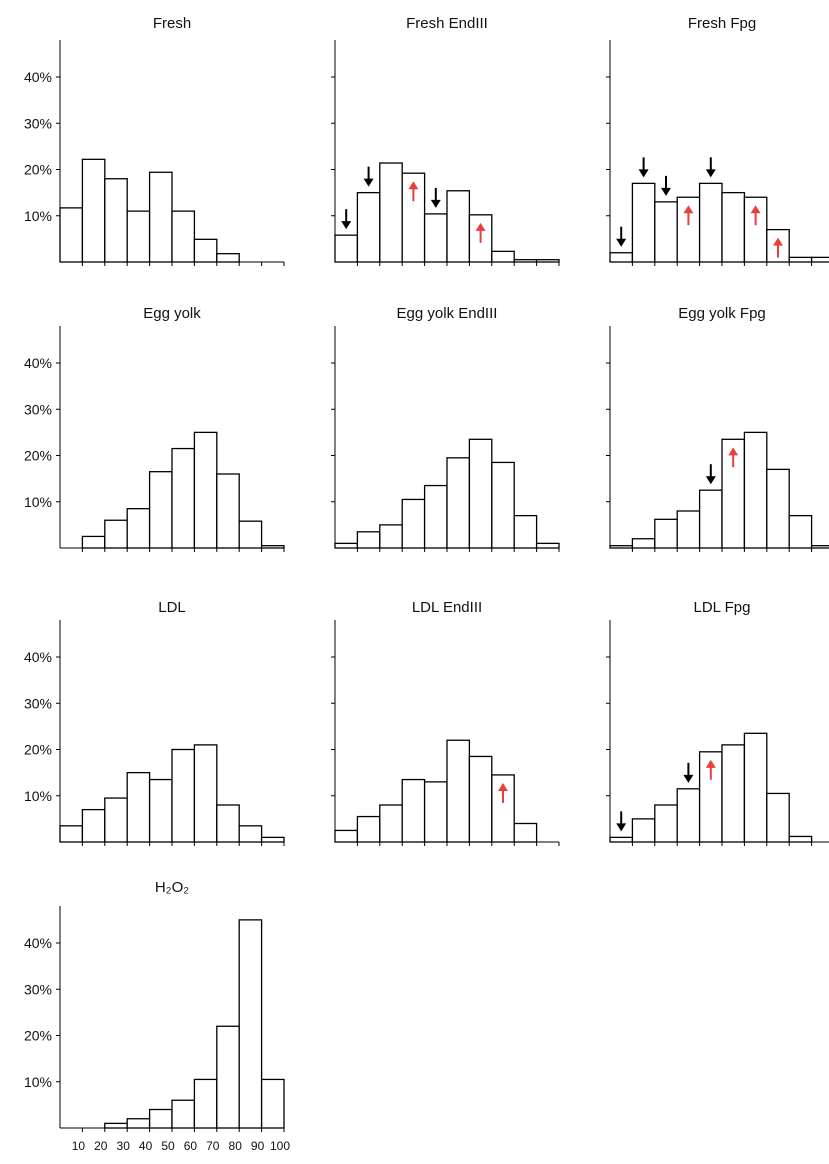 Image resolution: width=829 pixels, height=1164 pixels. I want to click on x-tick-label: 100, so click(280, 1146).